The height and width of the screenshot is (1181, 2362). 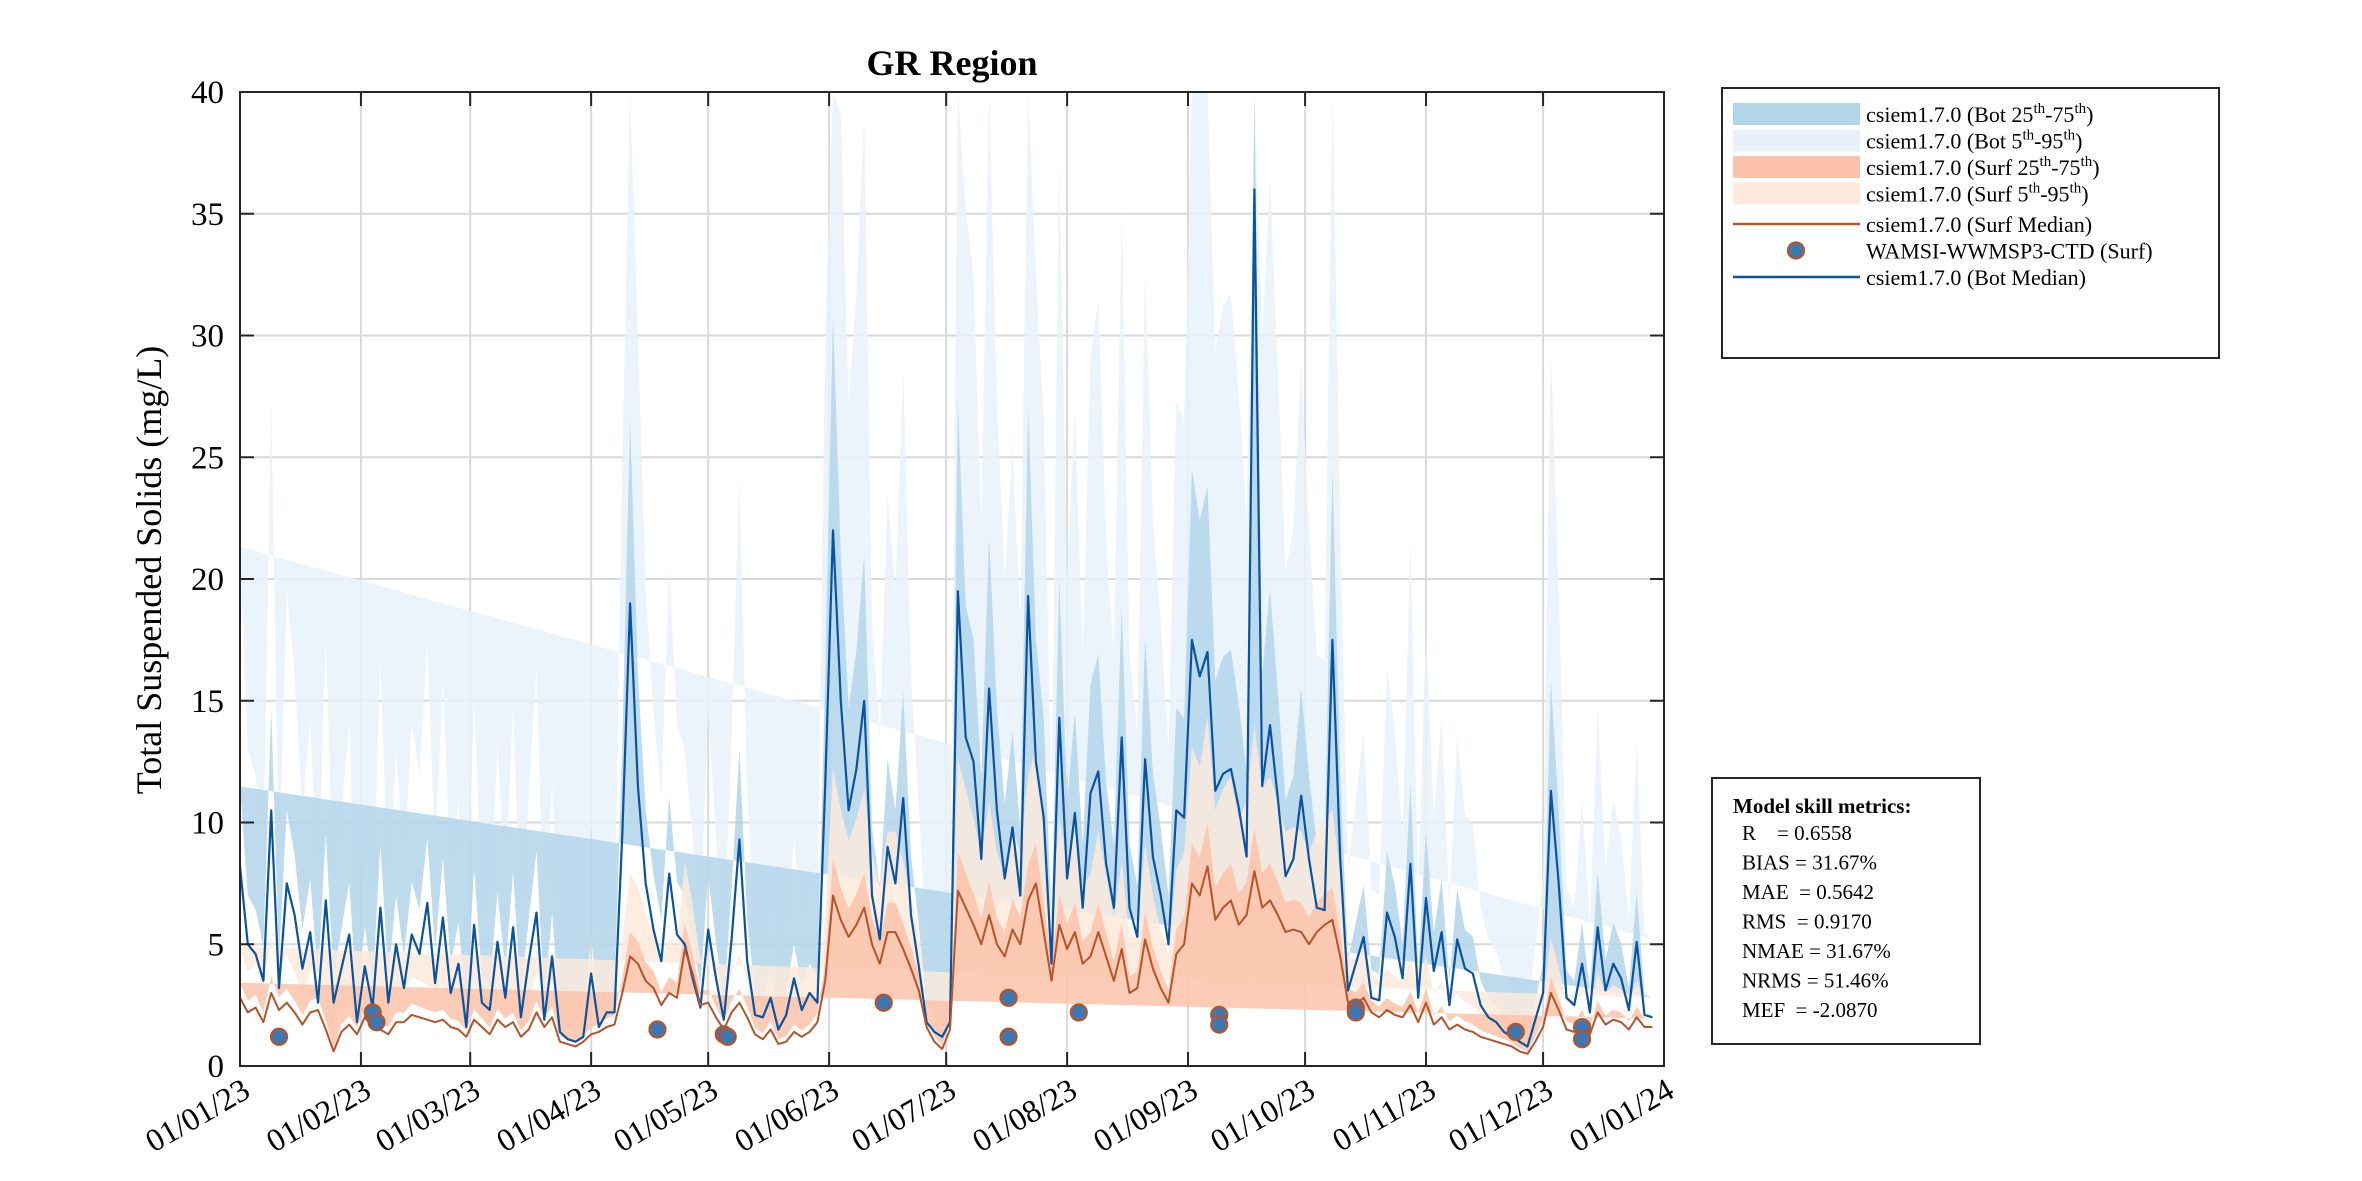 What do you see at coordinates (207, 337) in the screenshot?
I see `y-tick-label: 30` at bounding box center [207, 337].